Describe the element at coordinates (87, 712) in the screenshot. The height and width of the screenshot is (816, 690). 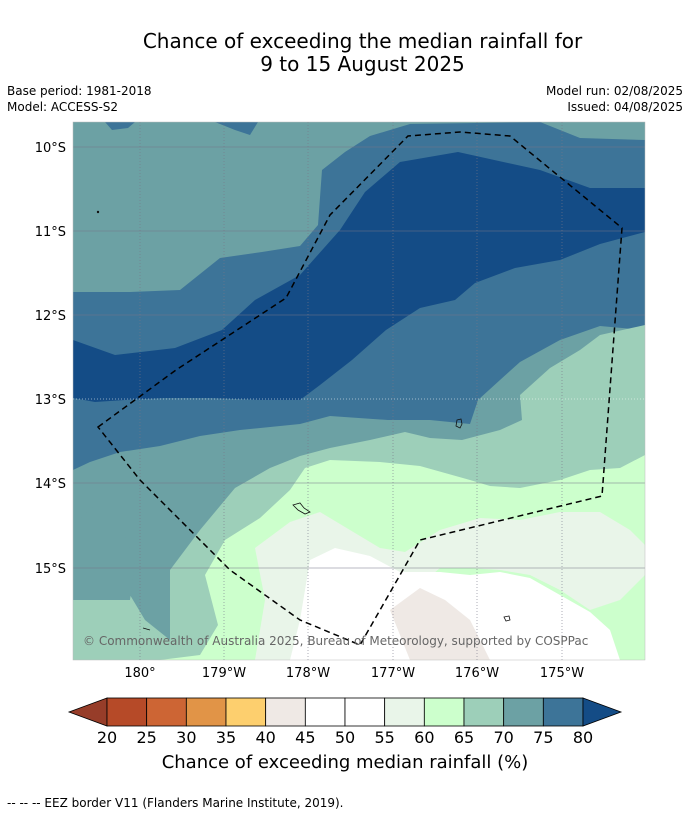
I see `colorbar-under-arrow` at that location.